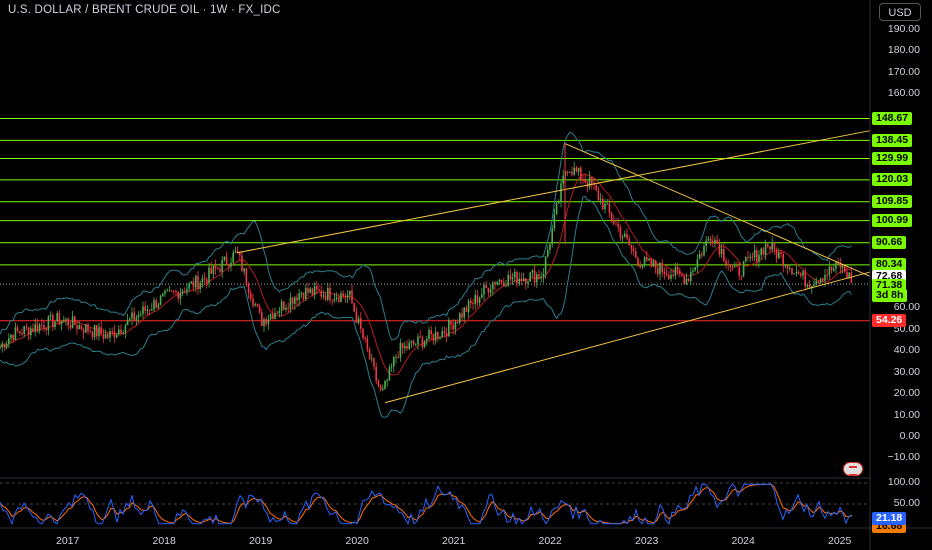 The width and height of the screenshot is (932, 550). I want to click on economic-event-icon, so click(853, 469).